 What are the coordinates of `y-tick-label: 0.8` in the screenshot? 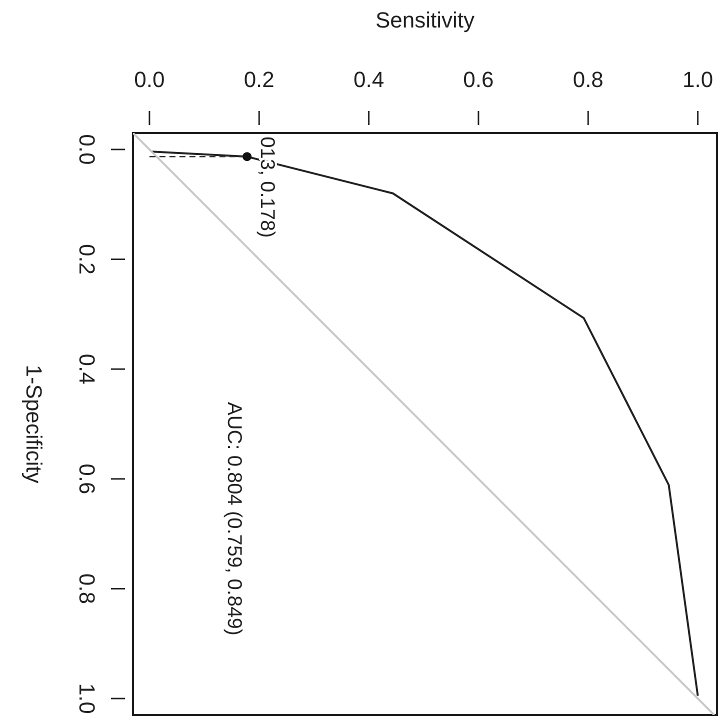 It's located at (87, 588).